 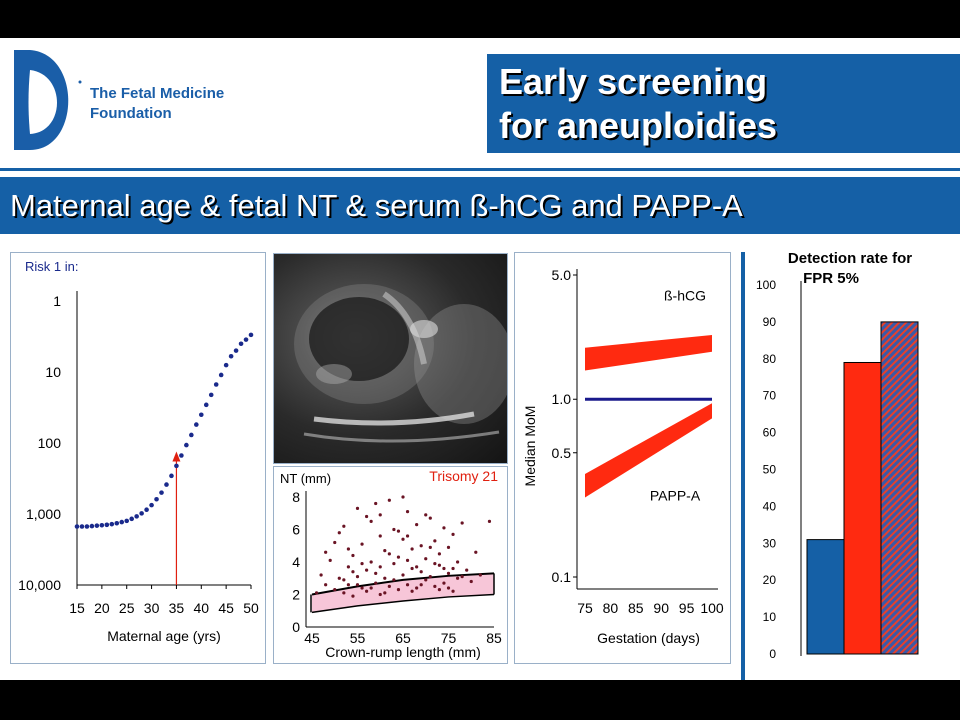 What do you see at coordinates (403, 652) in the screenshot?
I see `x-axis-title: Crown-rump length (mm)` at bounding box center [403, 652].